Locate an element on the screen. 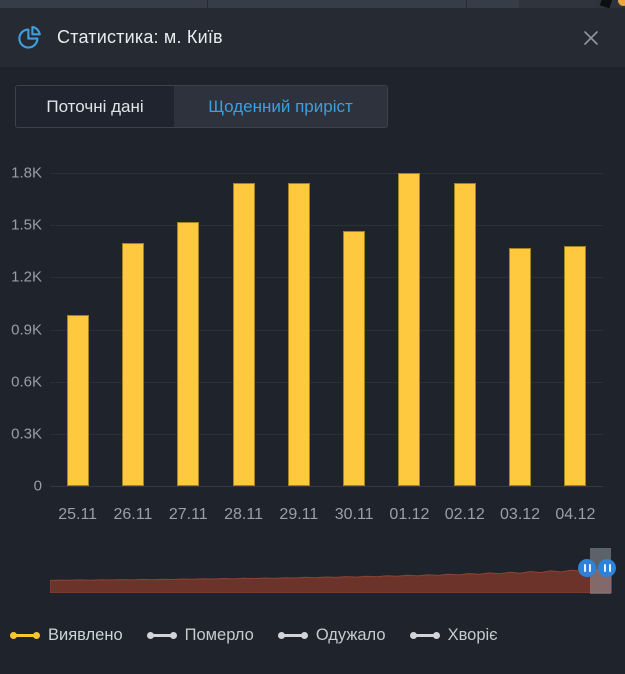 This screenshot has width=625, height=674. bar-02.12 is located at coordinates (464, 334).